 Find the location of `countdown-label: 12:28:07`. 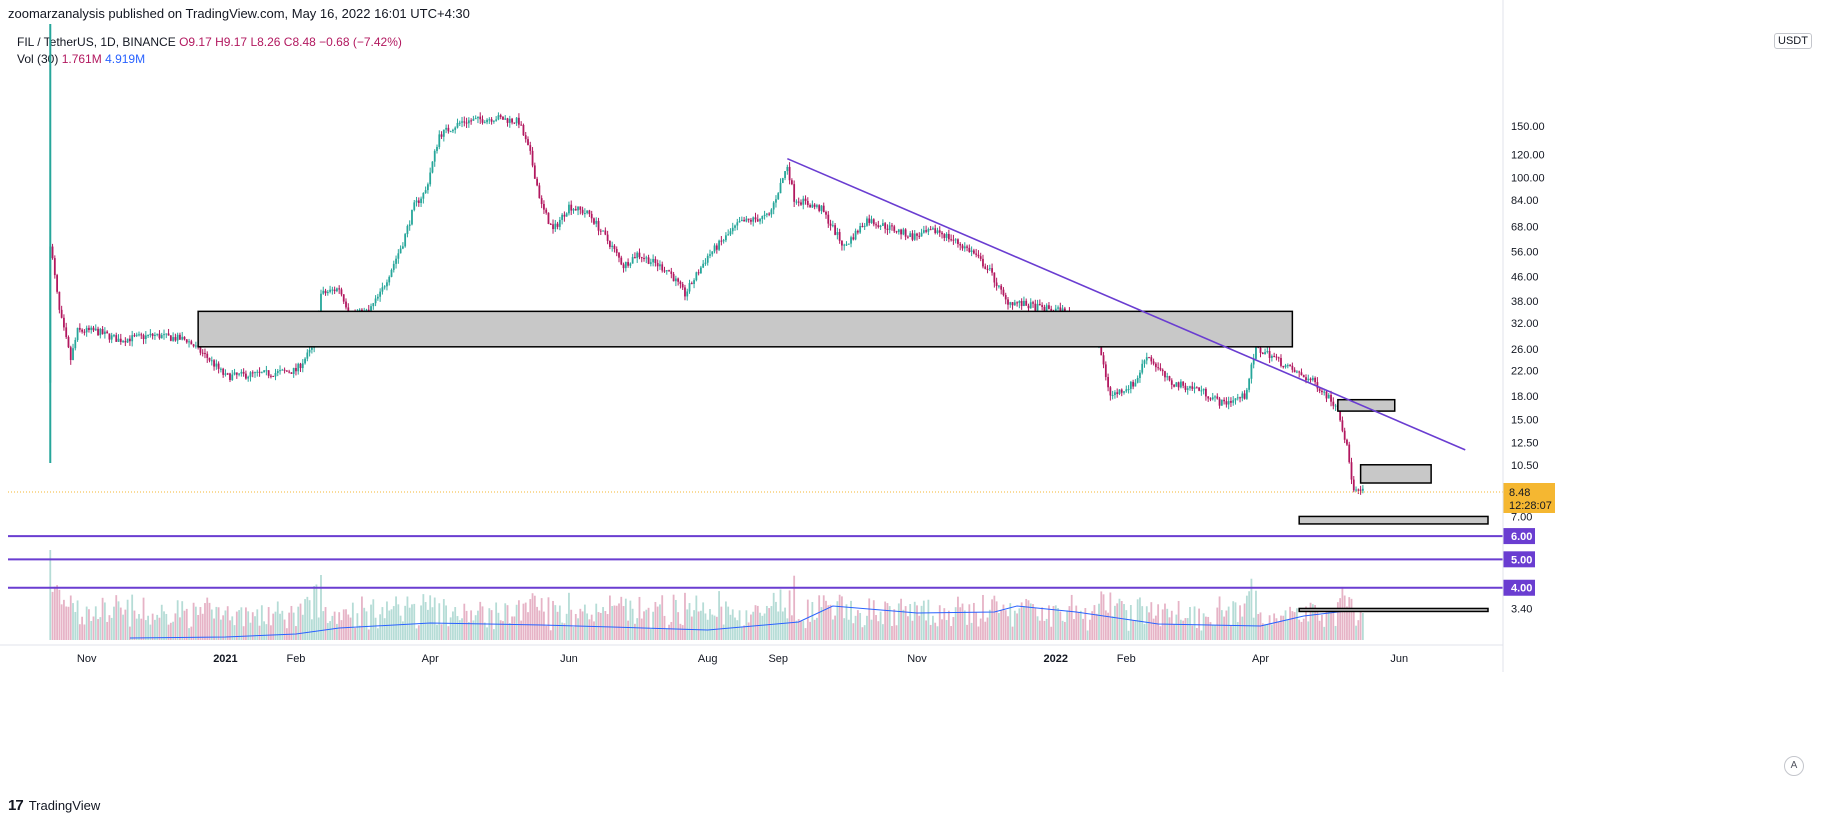

countdown-label: 12:28:07 is located at coordinates (1530, 506).